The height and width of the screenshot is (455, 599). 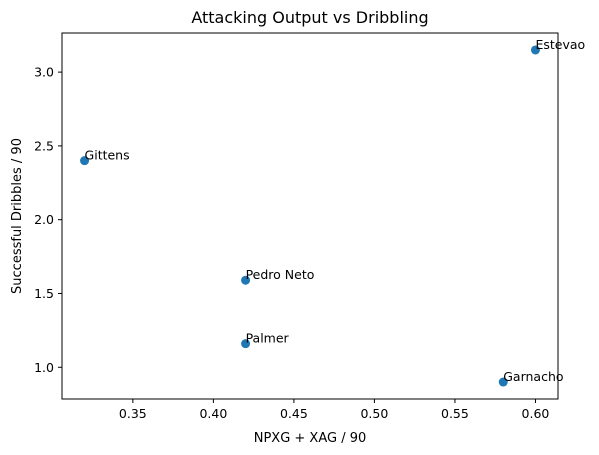 What do you see at coordinates (536, 413) in the screenshot?
I see `x-tick-label: 0.60` at bounding box center [536, 413].